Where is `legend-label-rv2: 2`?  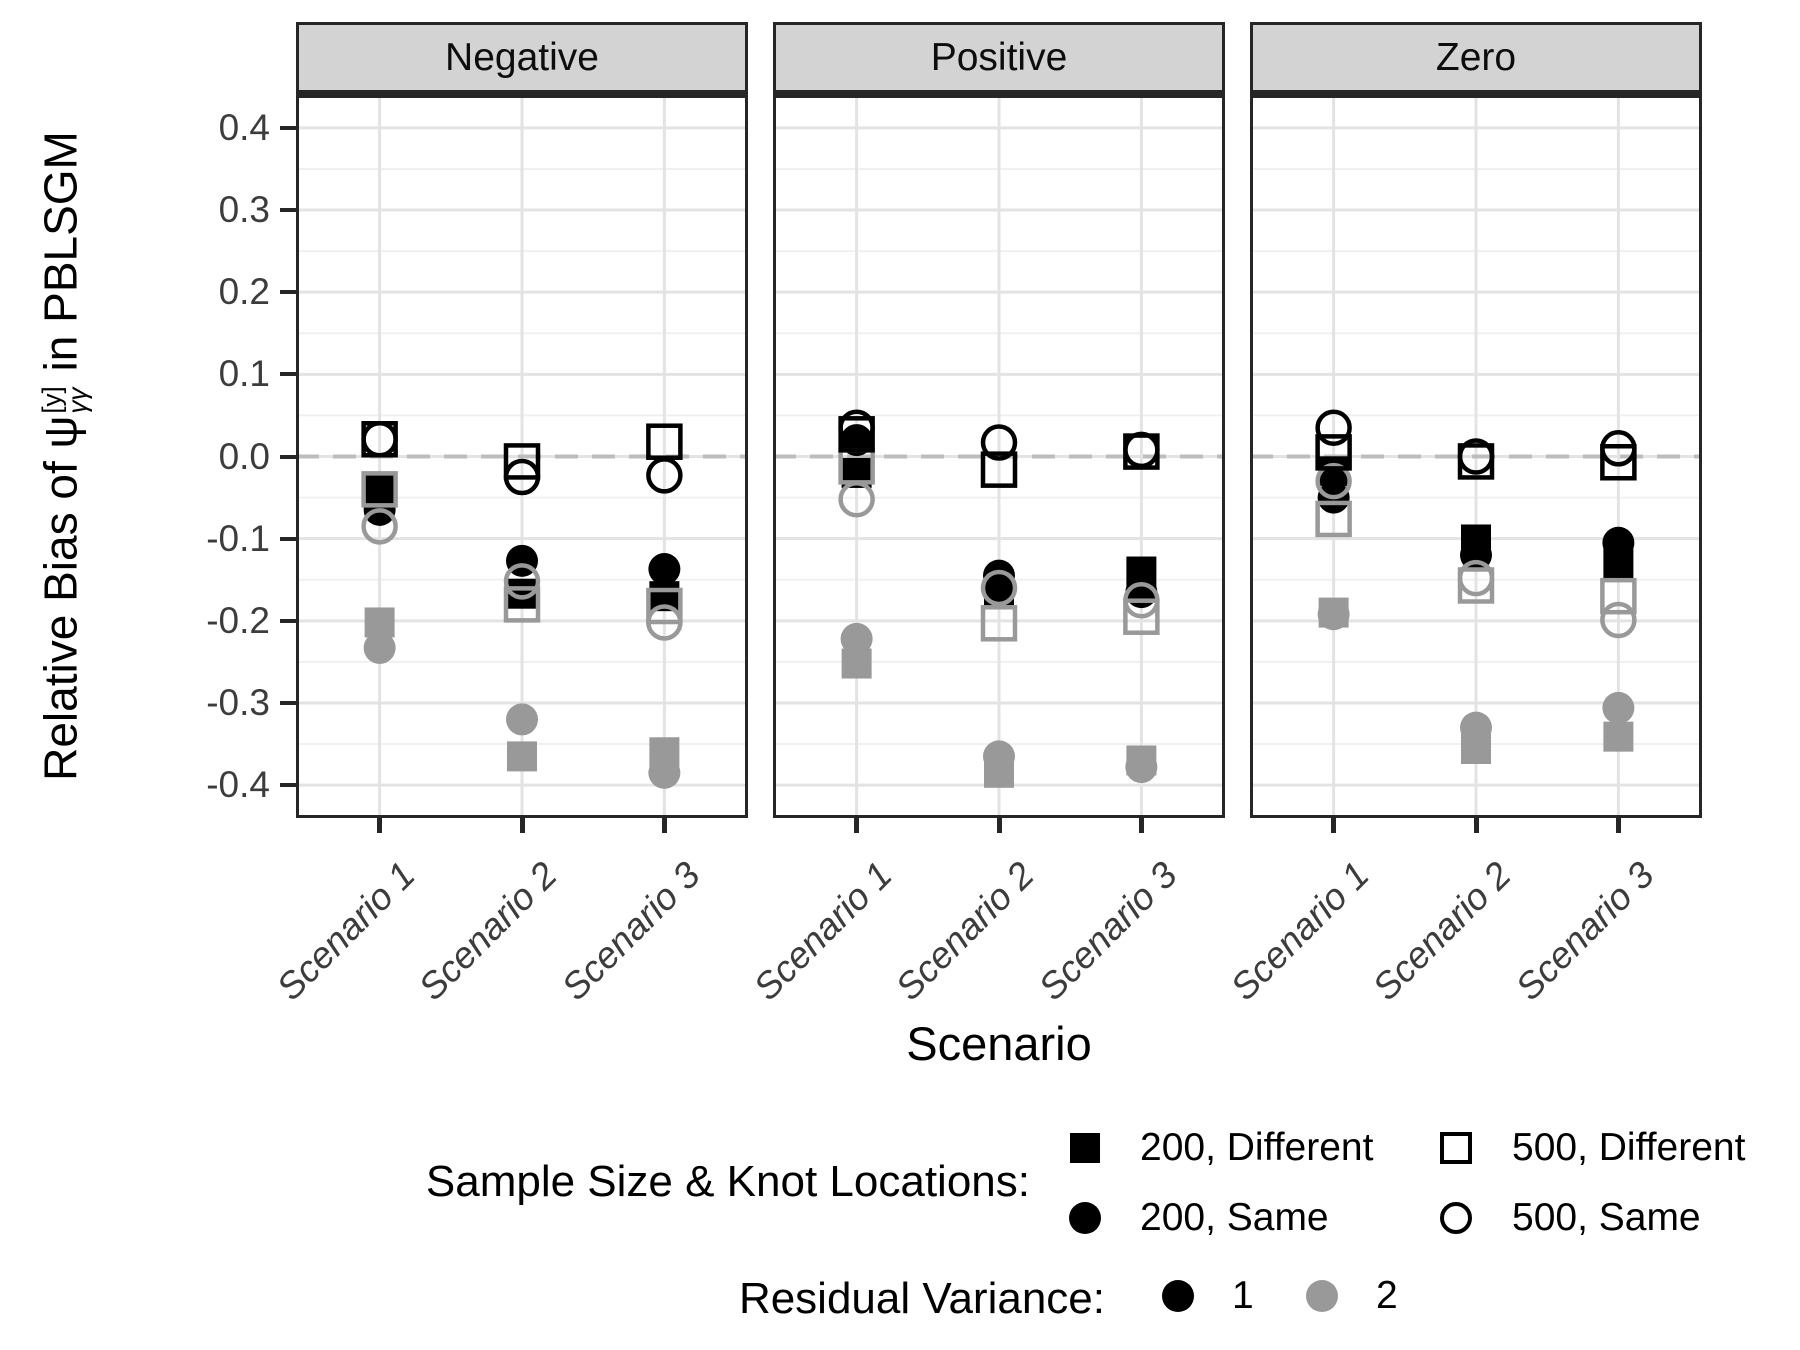 legend-label-rv2: 2 is located at coordinates (1387, 1295).